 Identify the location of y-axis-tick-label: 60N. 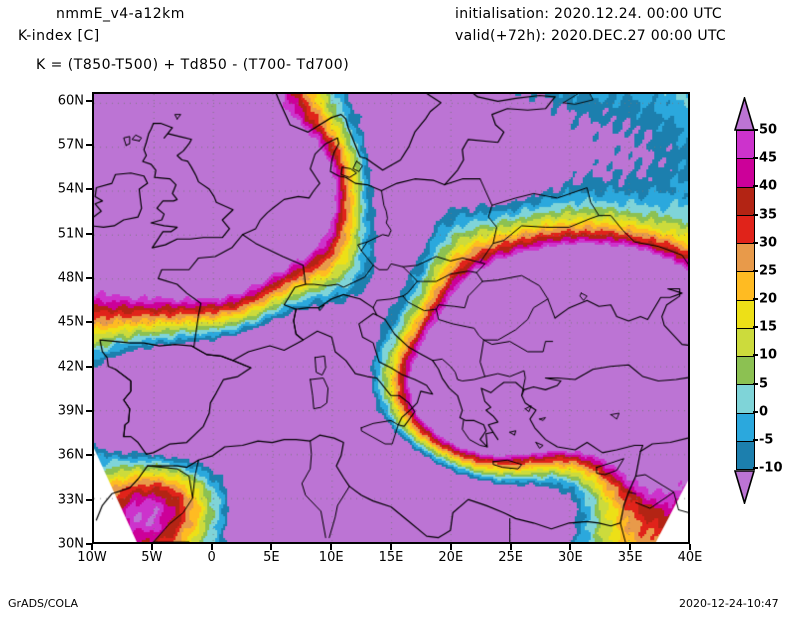
(70, 101).